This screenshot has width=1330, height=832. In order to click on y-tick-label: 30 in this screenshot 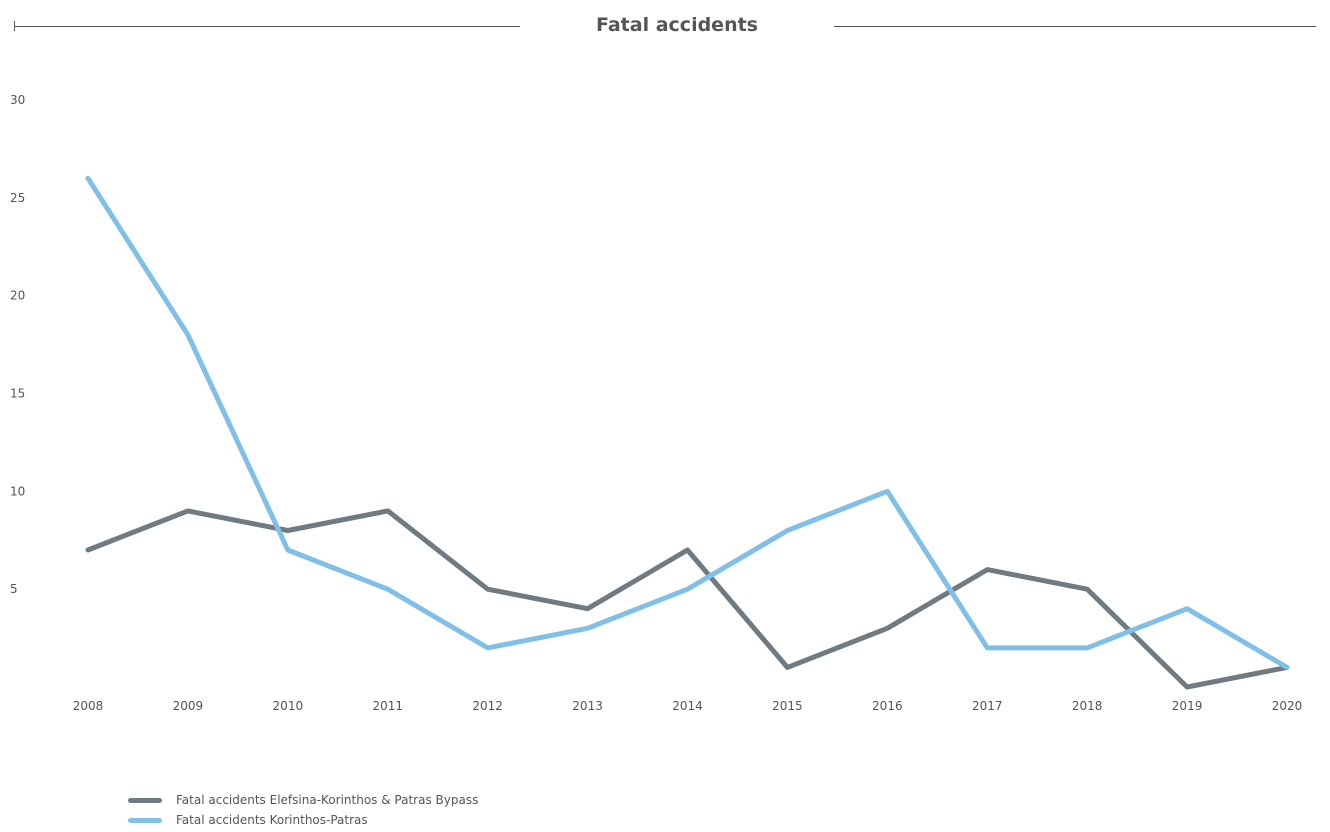, I will do `click(17, 100)`.